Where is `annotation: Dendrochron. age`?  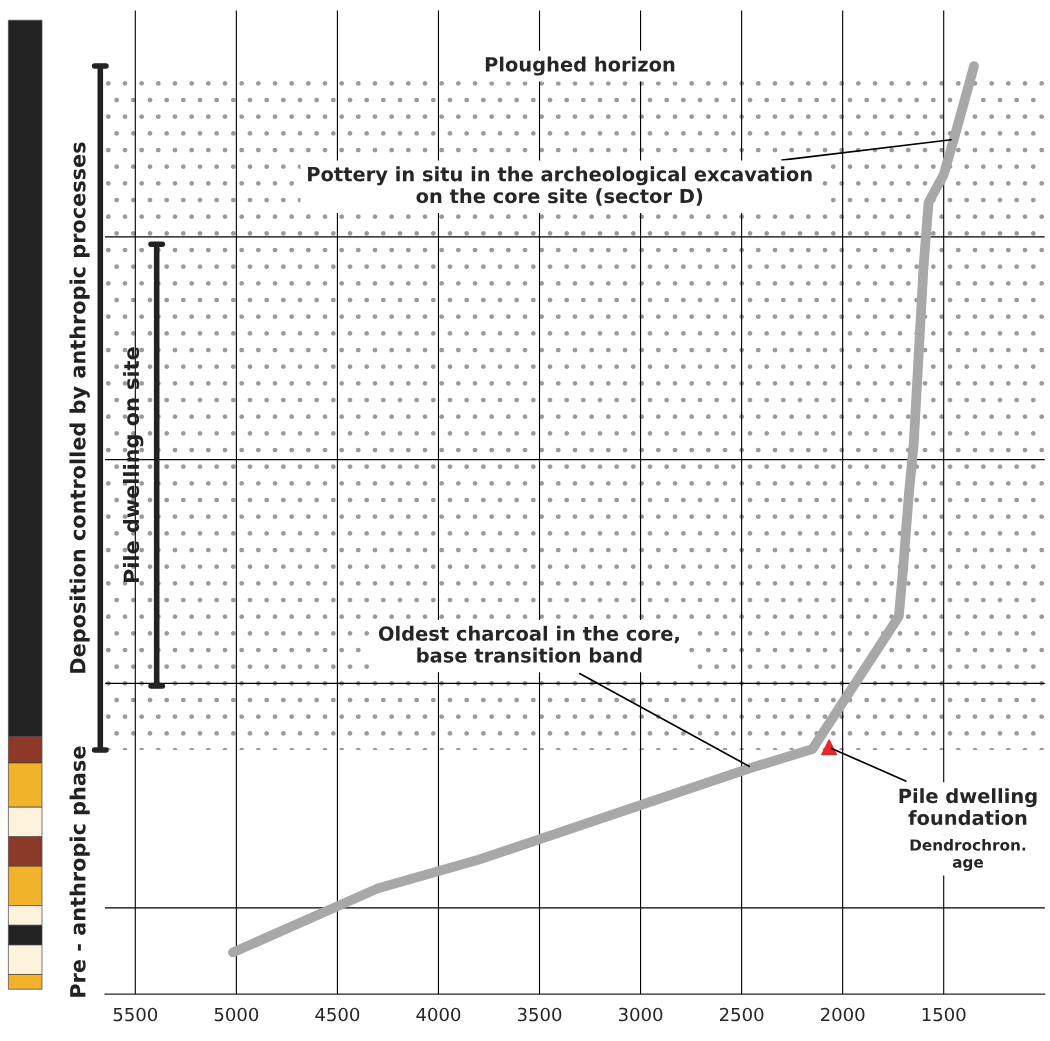 annotation: Dendrochron. age is located at coordinates (968, 854).